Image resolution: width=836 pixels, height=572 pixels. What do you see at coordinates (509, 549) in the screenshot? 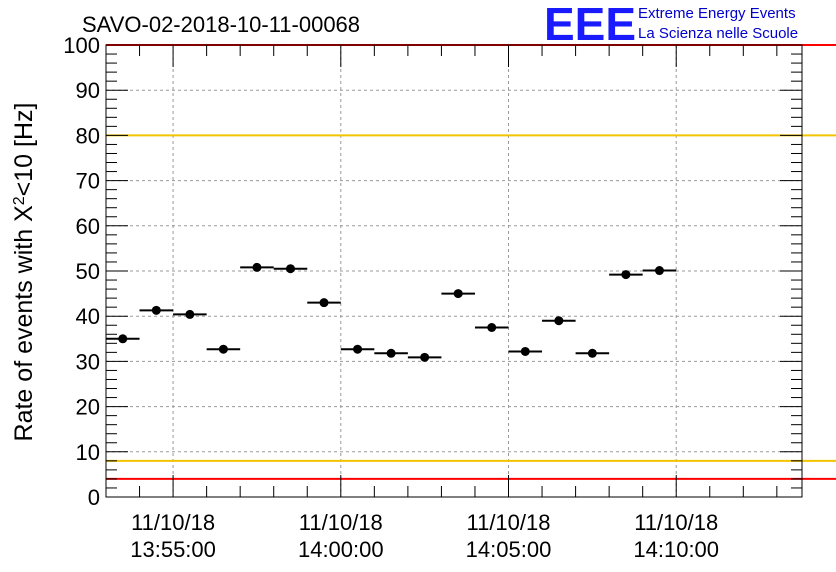
I see `x-tick-time: 14:05:00` at bounding box center [509, 549].